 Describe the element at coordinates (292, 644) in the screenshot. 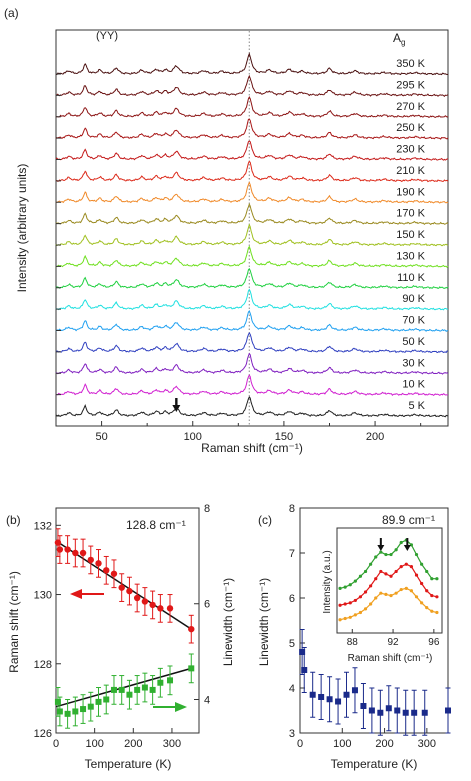

I see `y-tick-label: 5` at that location.